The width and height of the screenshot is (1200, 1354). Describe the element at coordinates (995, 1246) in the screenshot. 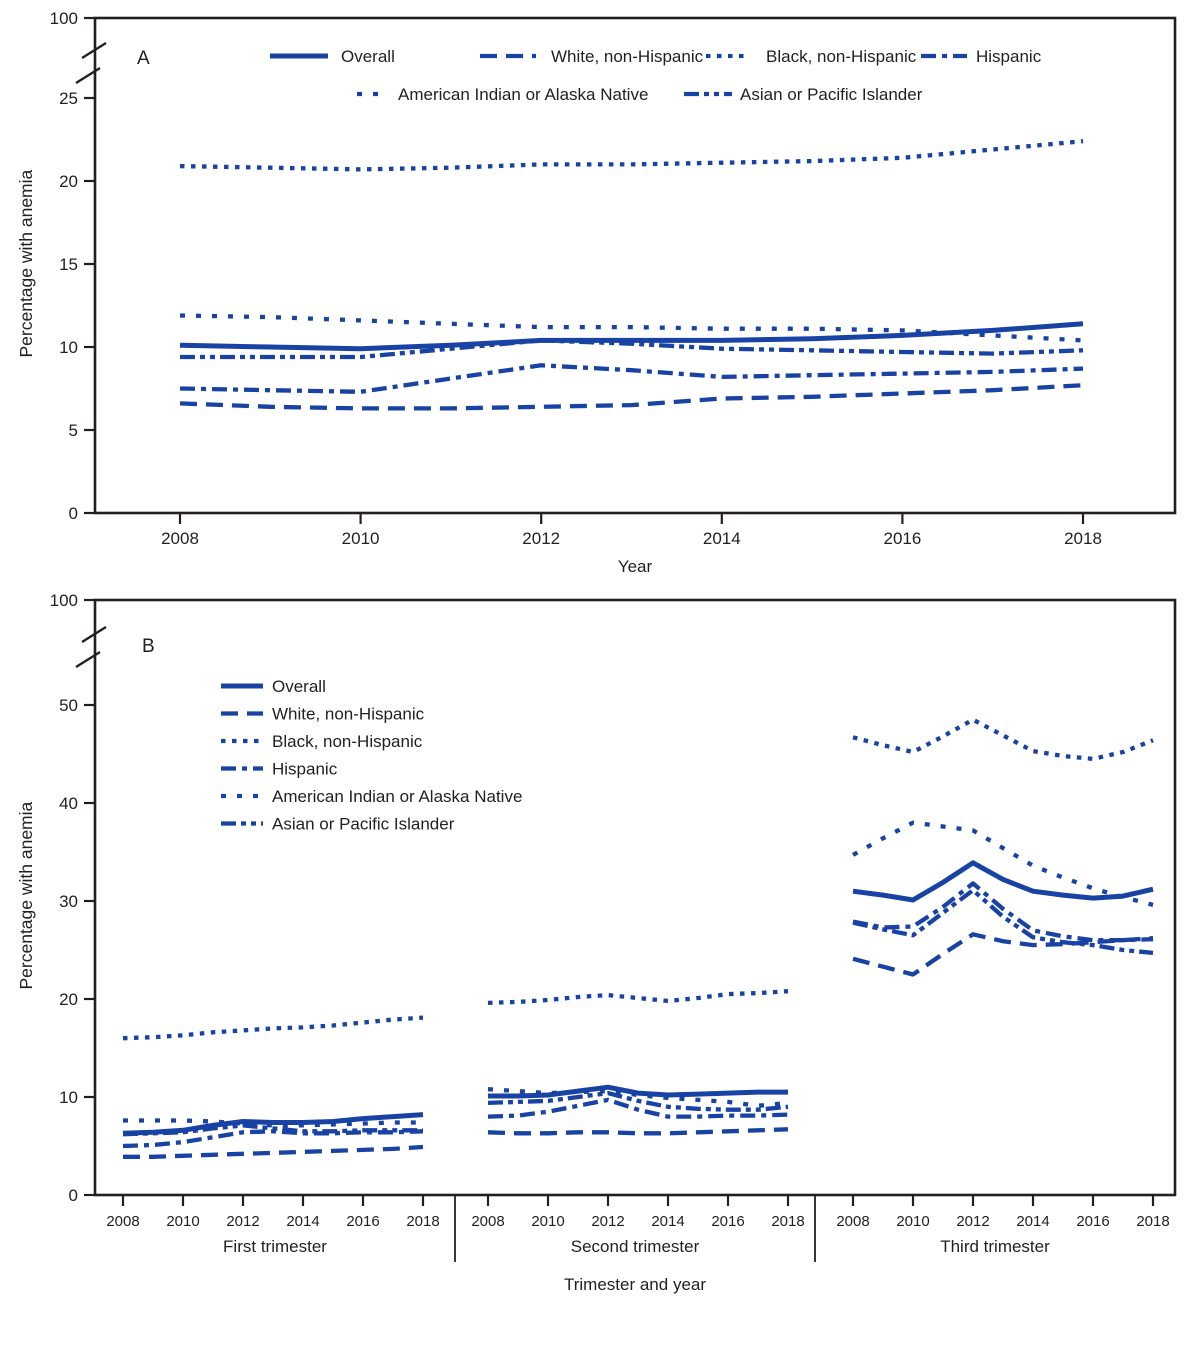

I see `trimester-group-label: Third trimester` at that location.